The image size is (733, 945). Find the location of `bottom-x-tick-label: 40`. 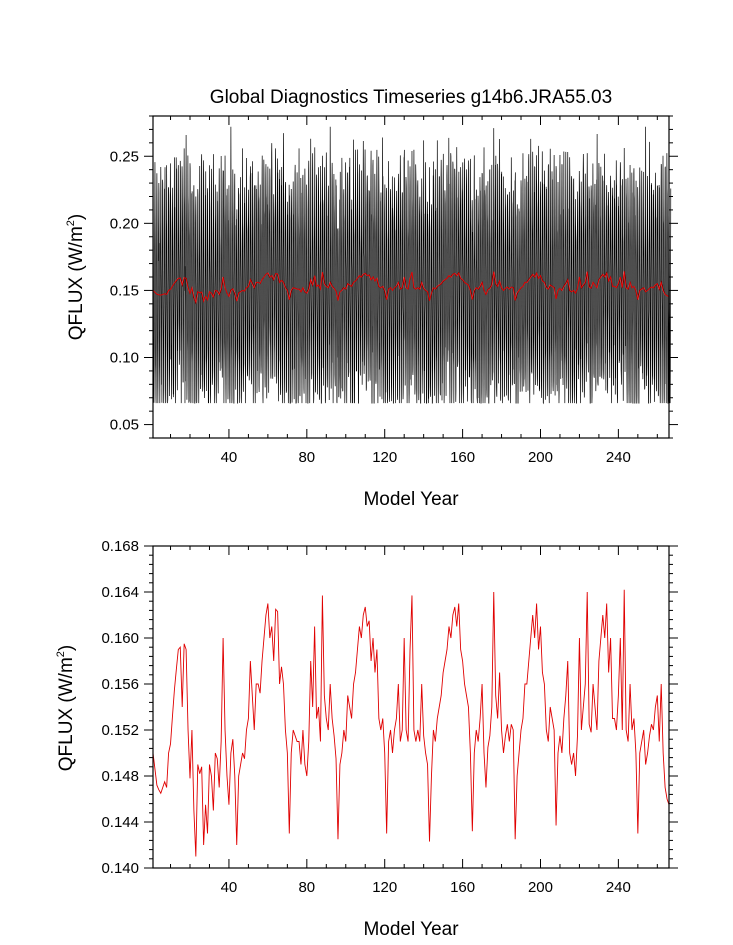

bottom-x-tick-label: 40 is located at coordinates (229, 887).